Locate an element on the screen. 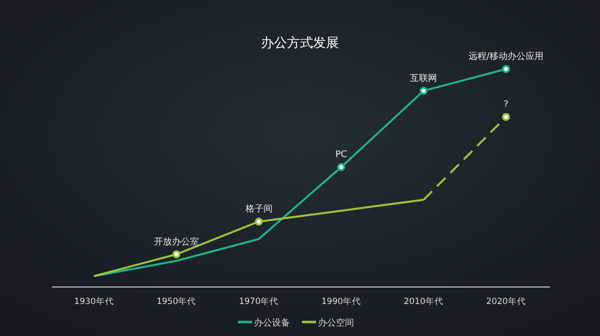  x-tick-label: 2010年代 is located at coordinates (424, 301).